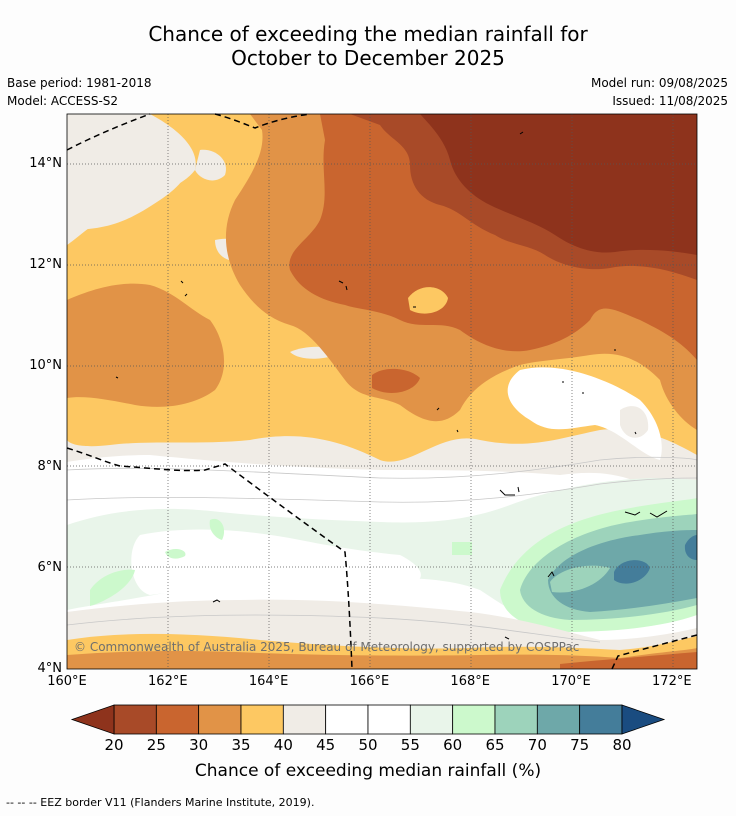  I want to click on x-tick-label: 162°E, so click(168, 681).